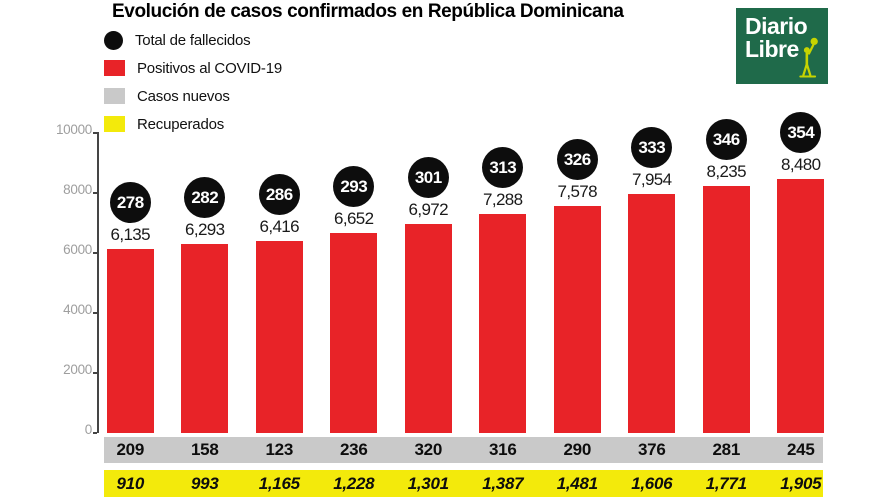 The image size is (896, 504). What do you see at coordinates (130, 202) in the screenshot?
I see `deaths-badge: 278` at bounding box center [130, 202].